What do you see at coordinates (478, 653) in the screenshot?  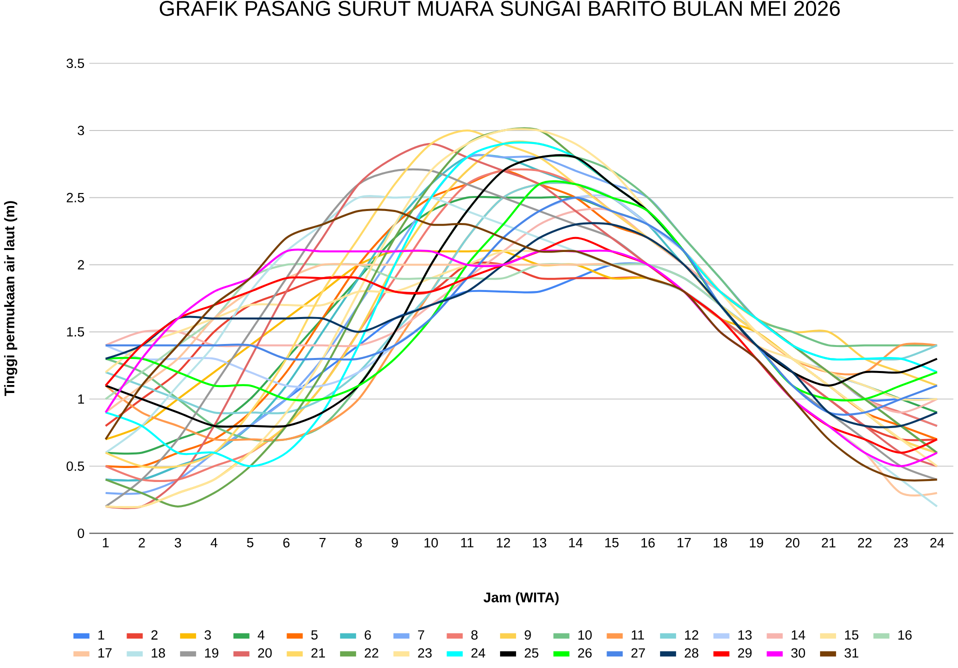 I see `legend-label: 24` at bounding box center [478, 653].